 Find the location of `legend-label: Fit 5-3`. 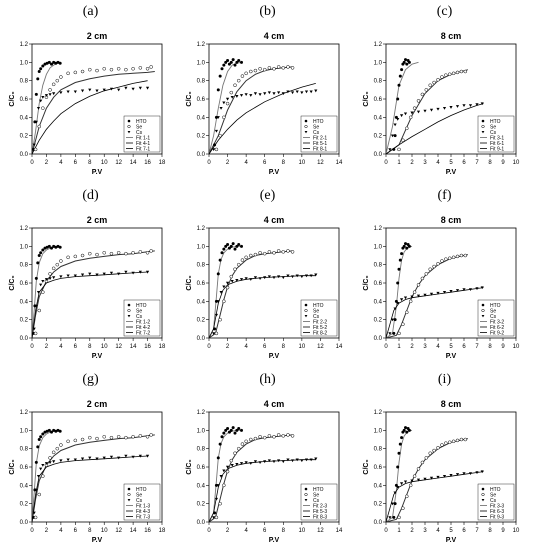

legend-label: Fit 5-3 is located at coordinates (320, 512).